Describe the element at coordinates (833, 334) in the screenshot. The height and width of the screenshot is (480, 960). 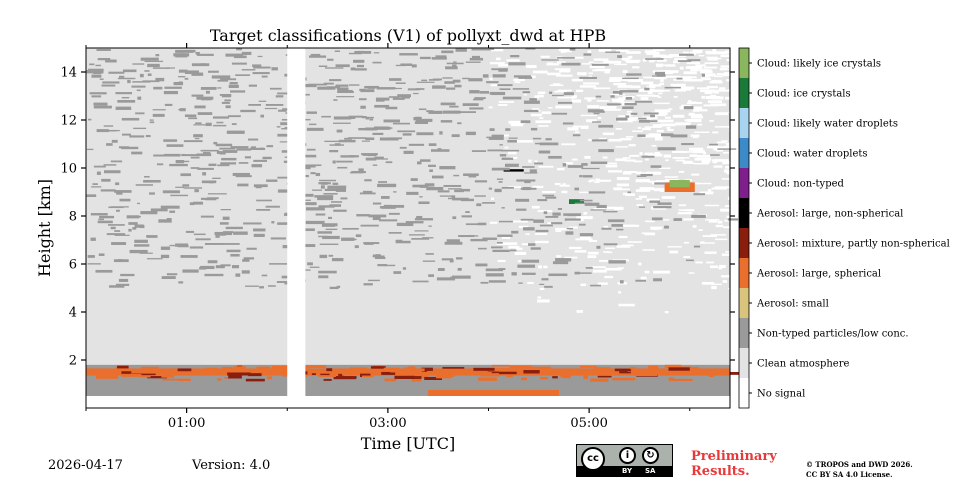
I see `colorbar-label: Non-typed particles/low conc.` at that location.